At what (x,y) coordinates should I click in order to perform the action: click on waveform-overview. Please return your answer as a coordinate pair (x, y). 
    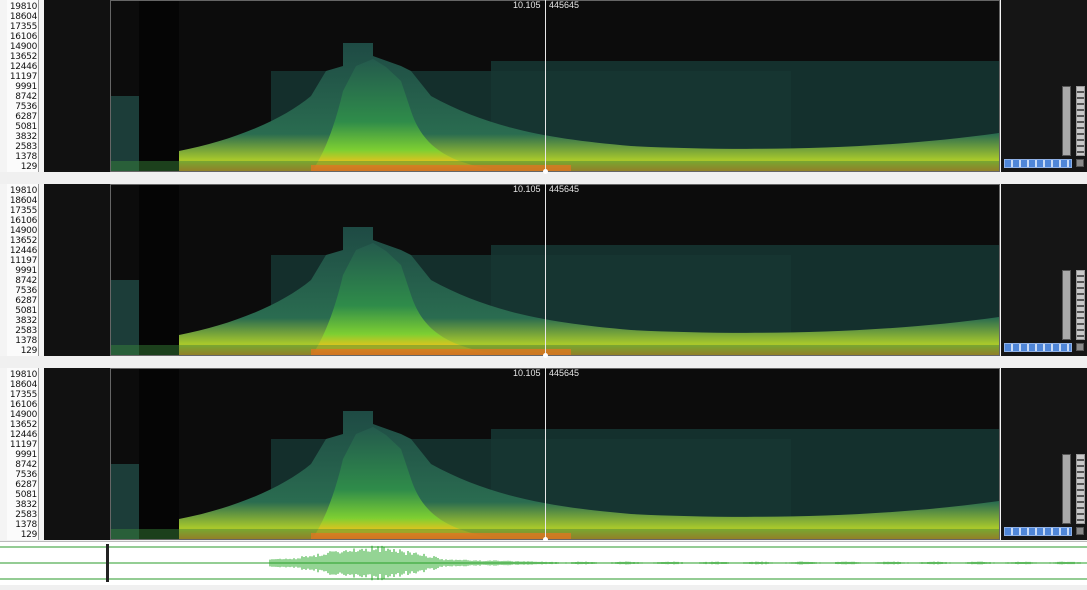
    Looking at the image, I should click on (543, 563).